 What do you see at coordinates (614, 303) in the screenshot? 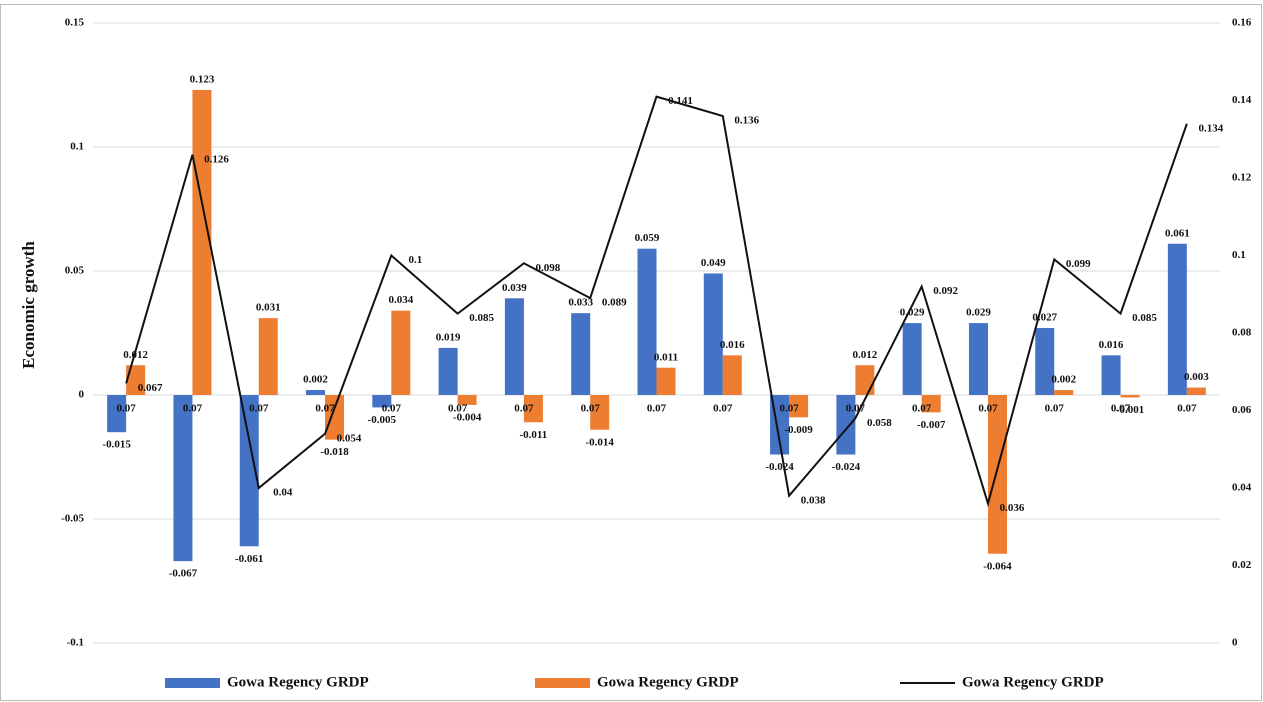
I see `data-label: 0.089` at bounding box center [614, 303].